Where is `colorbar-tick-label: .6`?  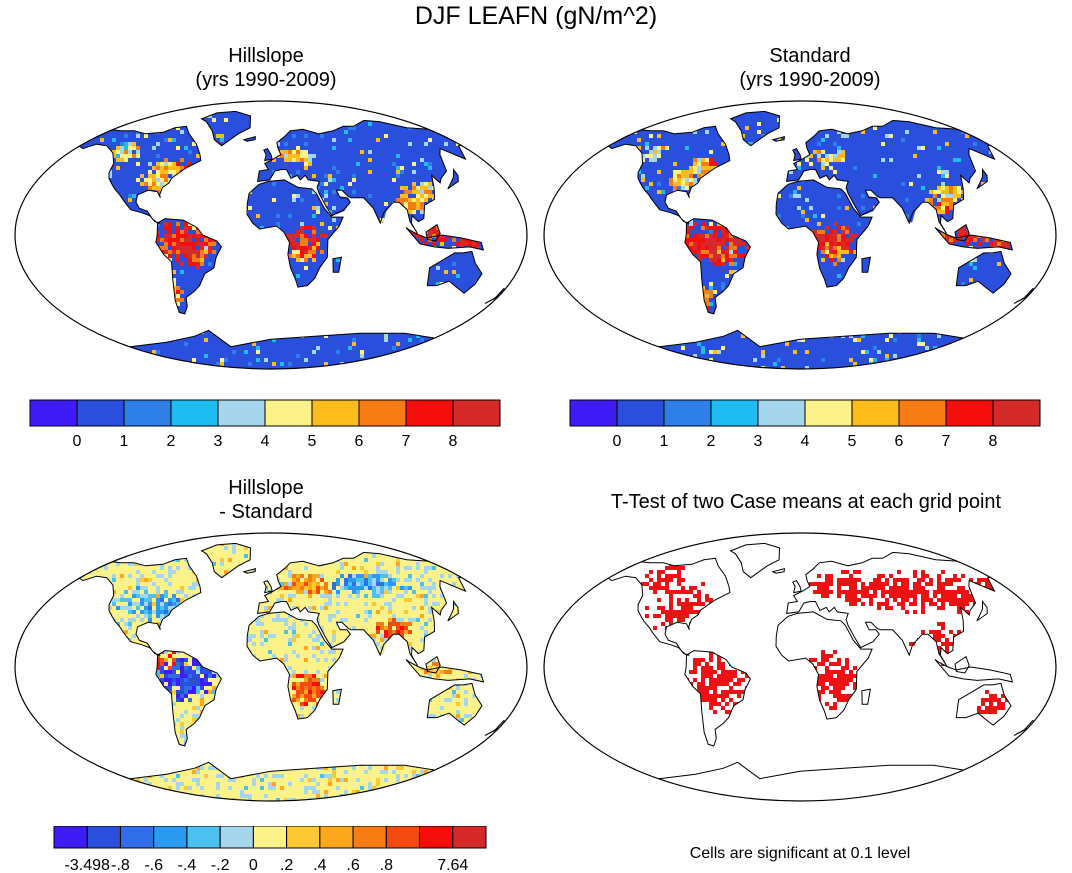 colorbar-tick-label: .6 is located at coordinates (352, 865).